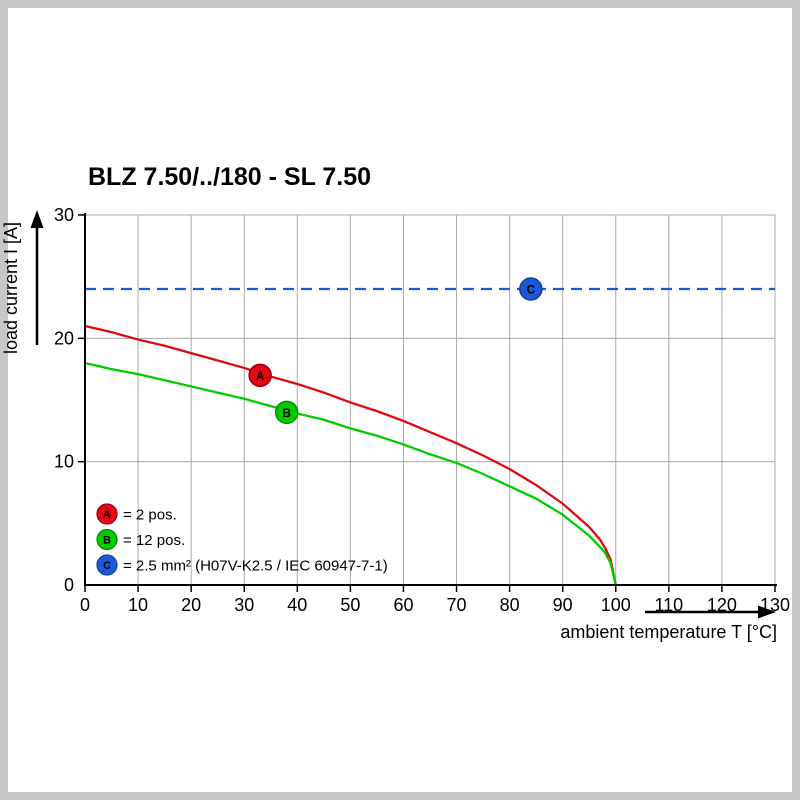 This screenshot has width=800, height=800. I want to click on x-tick-label: 90, so click(563, 605).